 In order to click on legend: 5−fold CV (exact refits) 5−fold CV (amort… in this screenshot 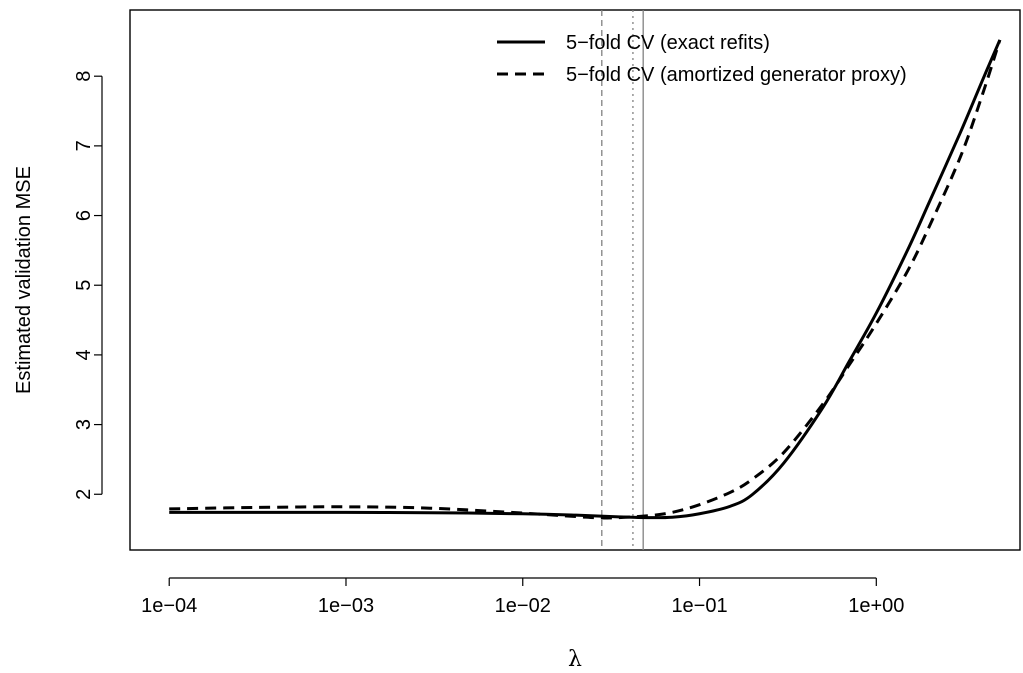, I will do `click(702, 59)`.